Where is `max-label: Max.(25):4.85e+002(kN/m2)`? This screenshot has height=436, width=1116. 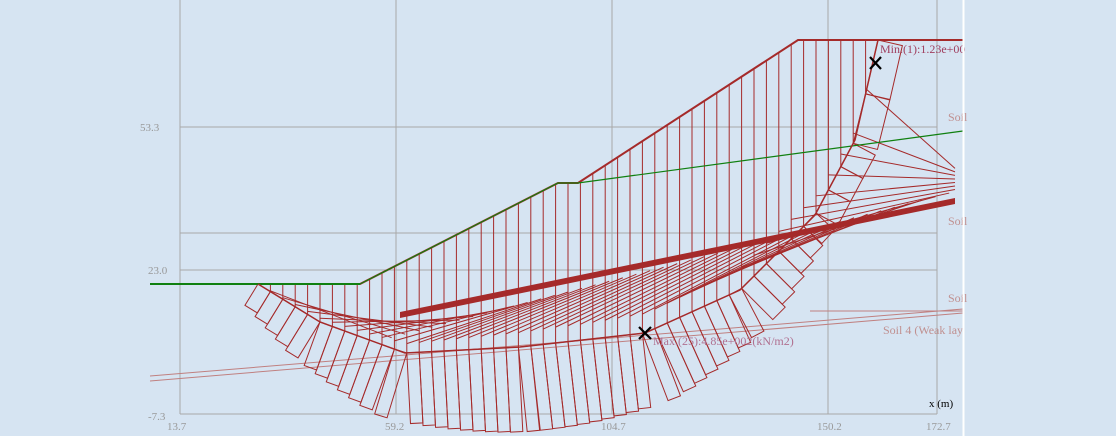 max-label: Max.(25):4.85e+002(kN/m2) is located at coordinates (723, 341).